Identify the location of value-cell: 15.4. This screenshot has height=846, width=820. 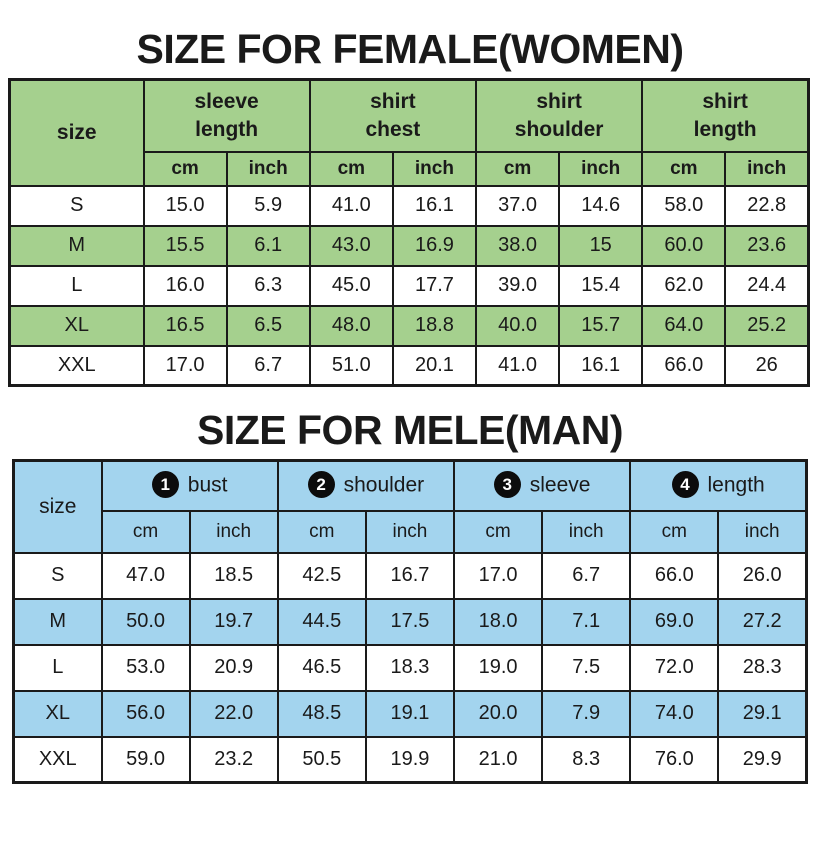
(601, 285).